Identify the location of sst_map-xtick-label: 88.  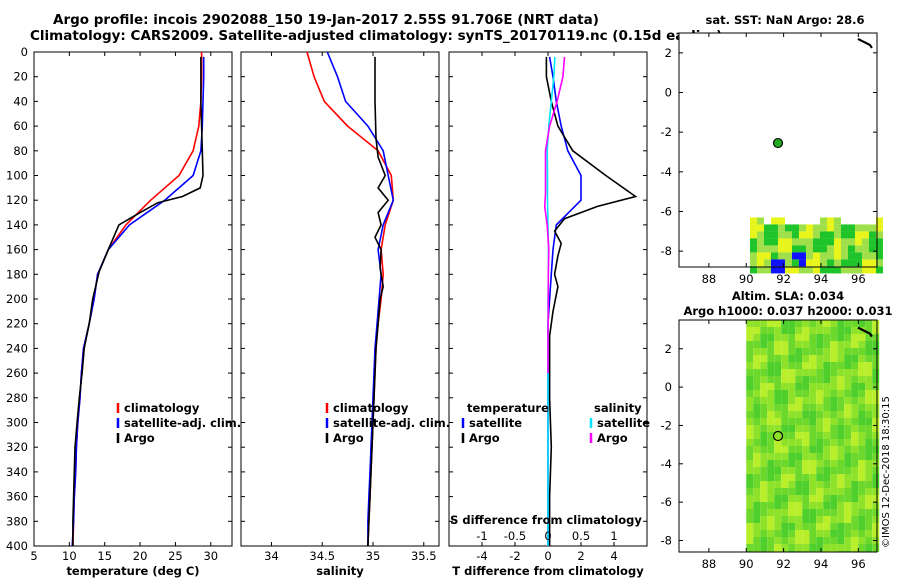
(709, 279).